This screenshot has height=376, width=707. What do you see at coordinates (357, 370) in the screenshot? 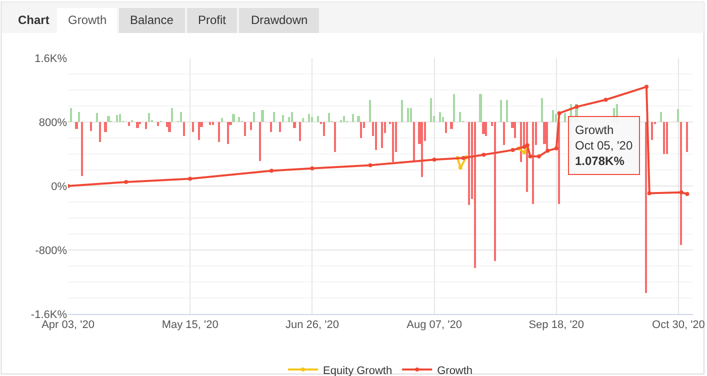
I see `legend-label: Equity Growth` at bounding box center [357, 370].